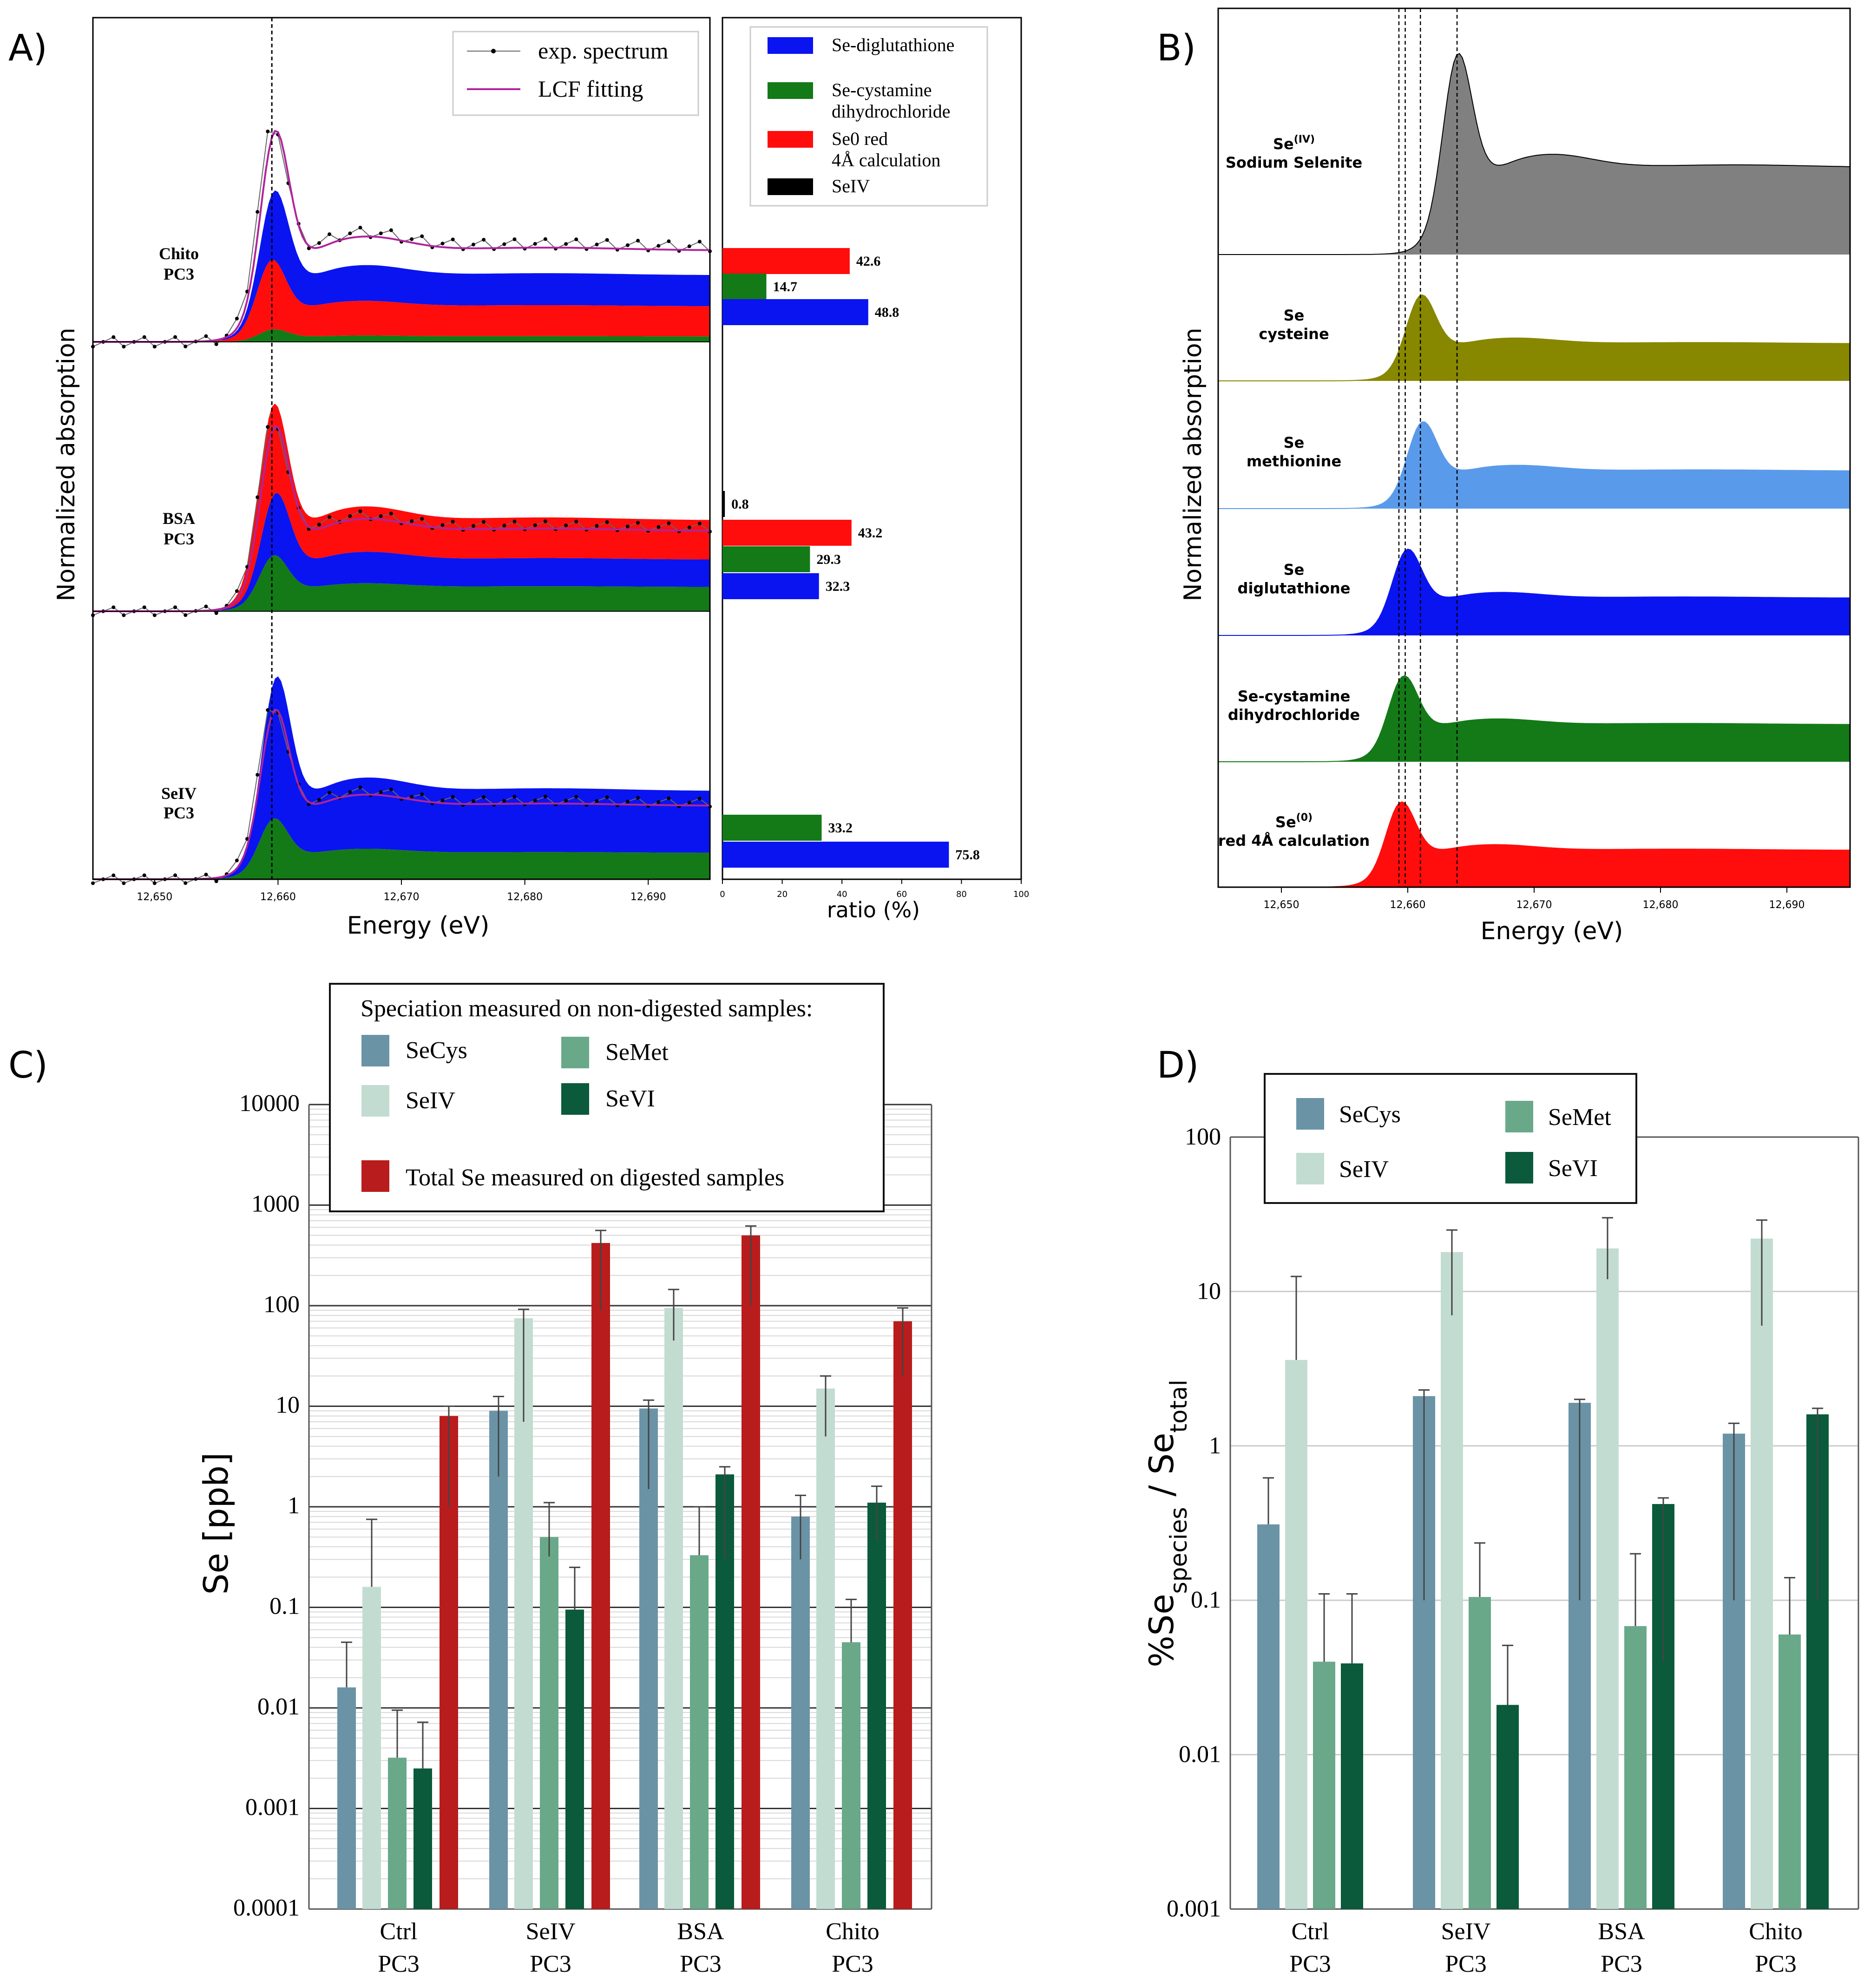  Describe the element at coordinates (430, 1100) in the screenshot. I see `legend-c-label: SeIV` at that location.